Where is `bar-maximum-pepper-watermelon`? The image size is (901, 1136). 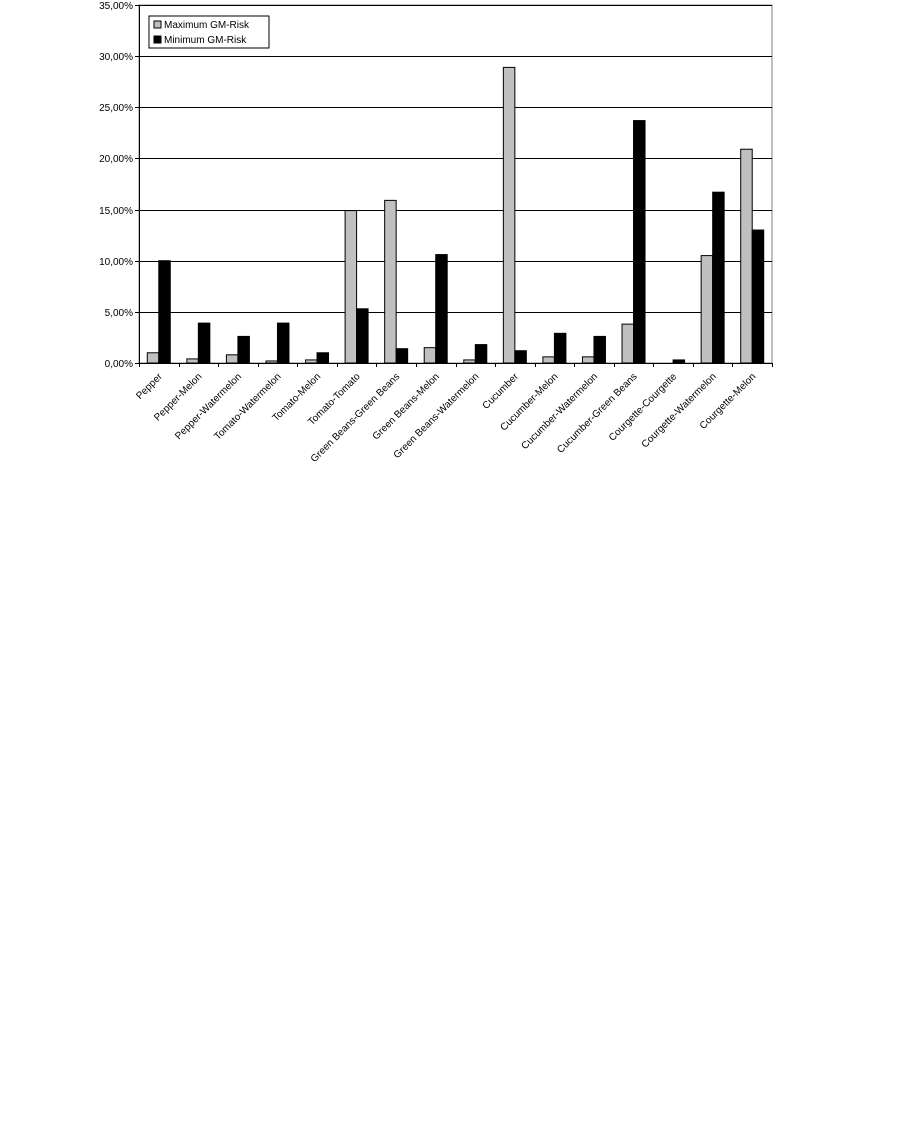 bar-maximum-pepper-watermelon is located at coordinates (232, 359).